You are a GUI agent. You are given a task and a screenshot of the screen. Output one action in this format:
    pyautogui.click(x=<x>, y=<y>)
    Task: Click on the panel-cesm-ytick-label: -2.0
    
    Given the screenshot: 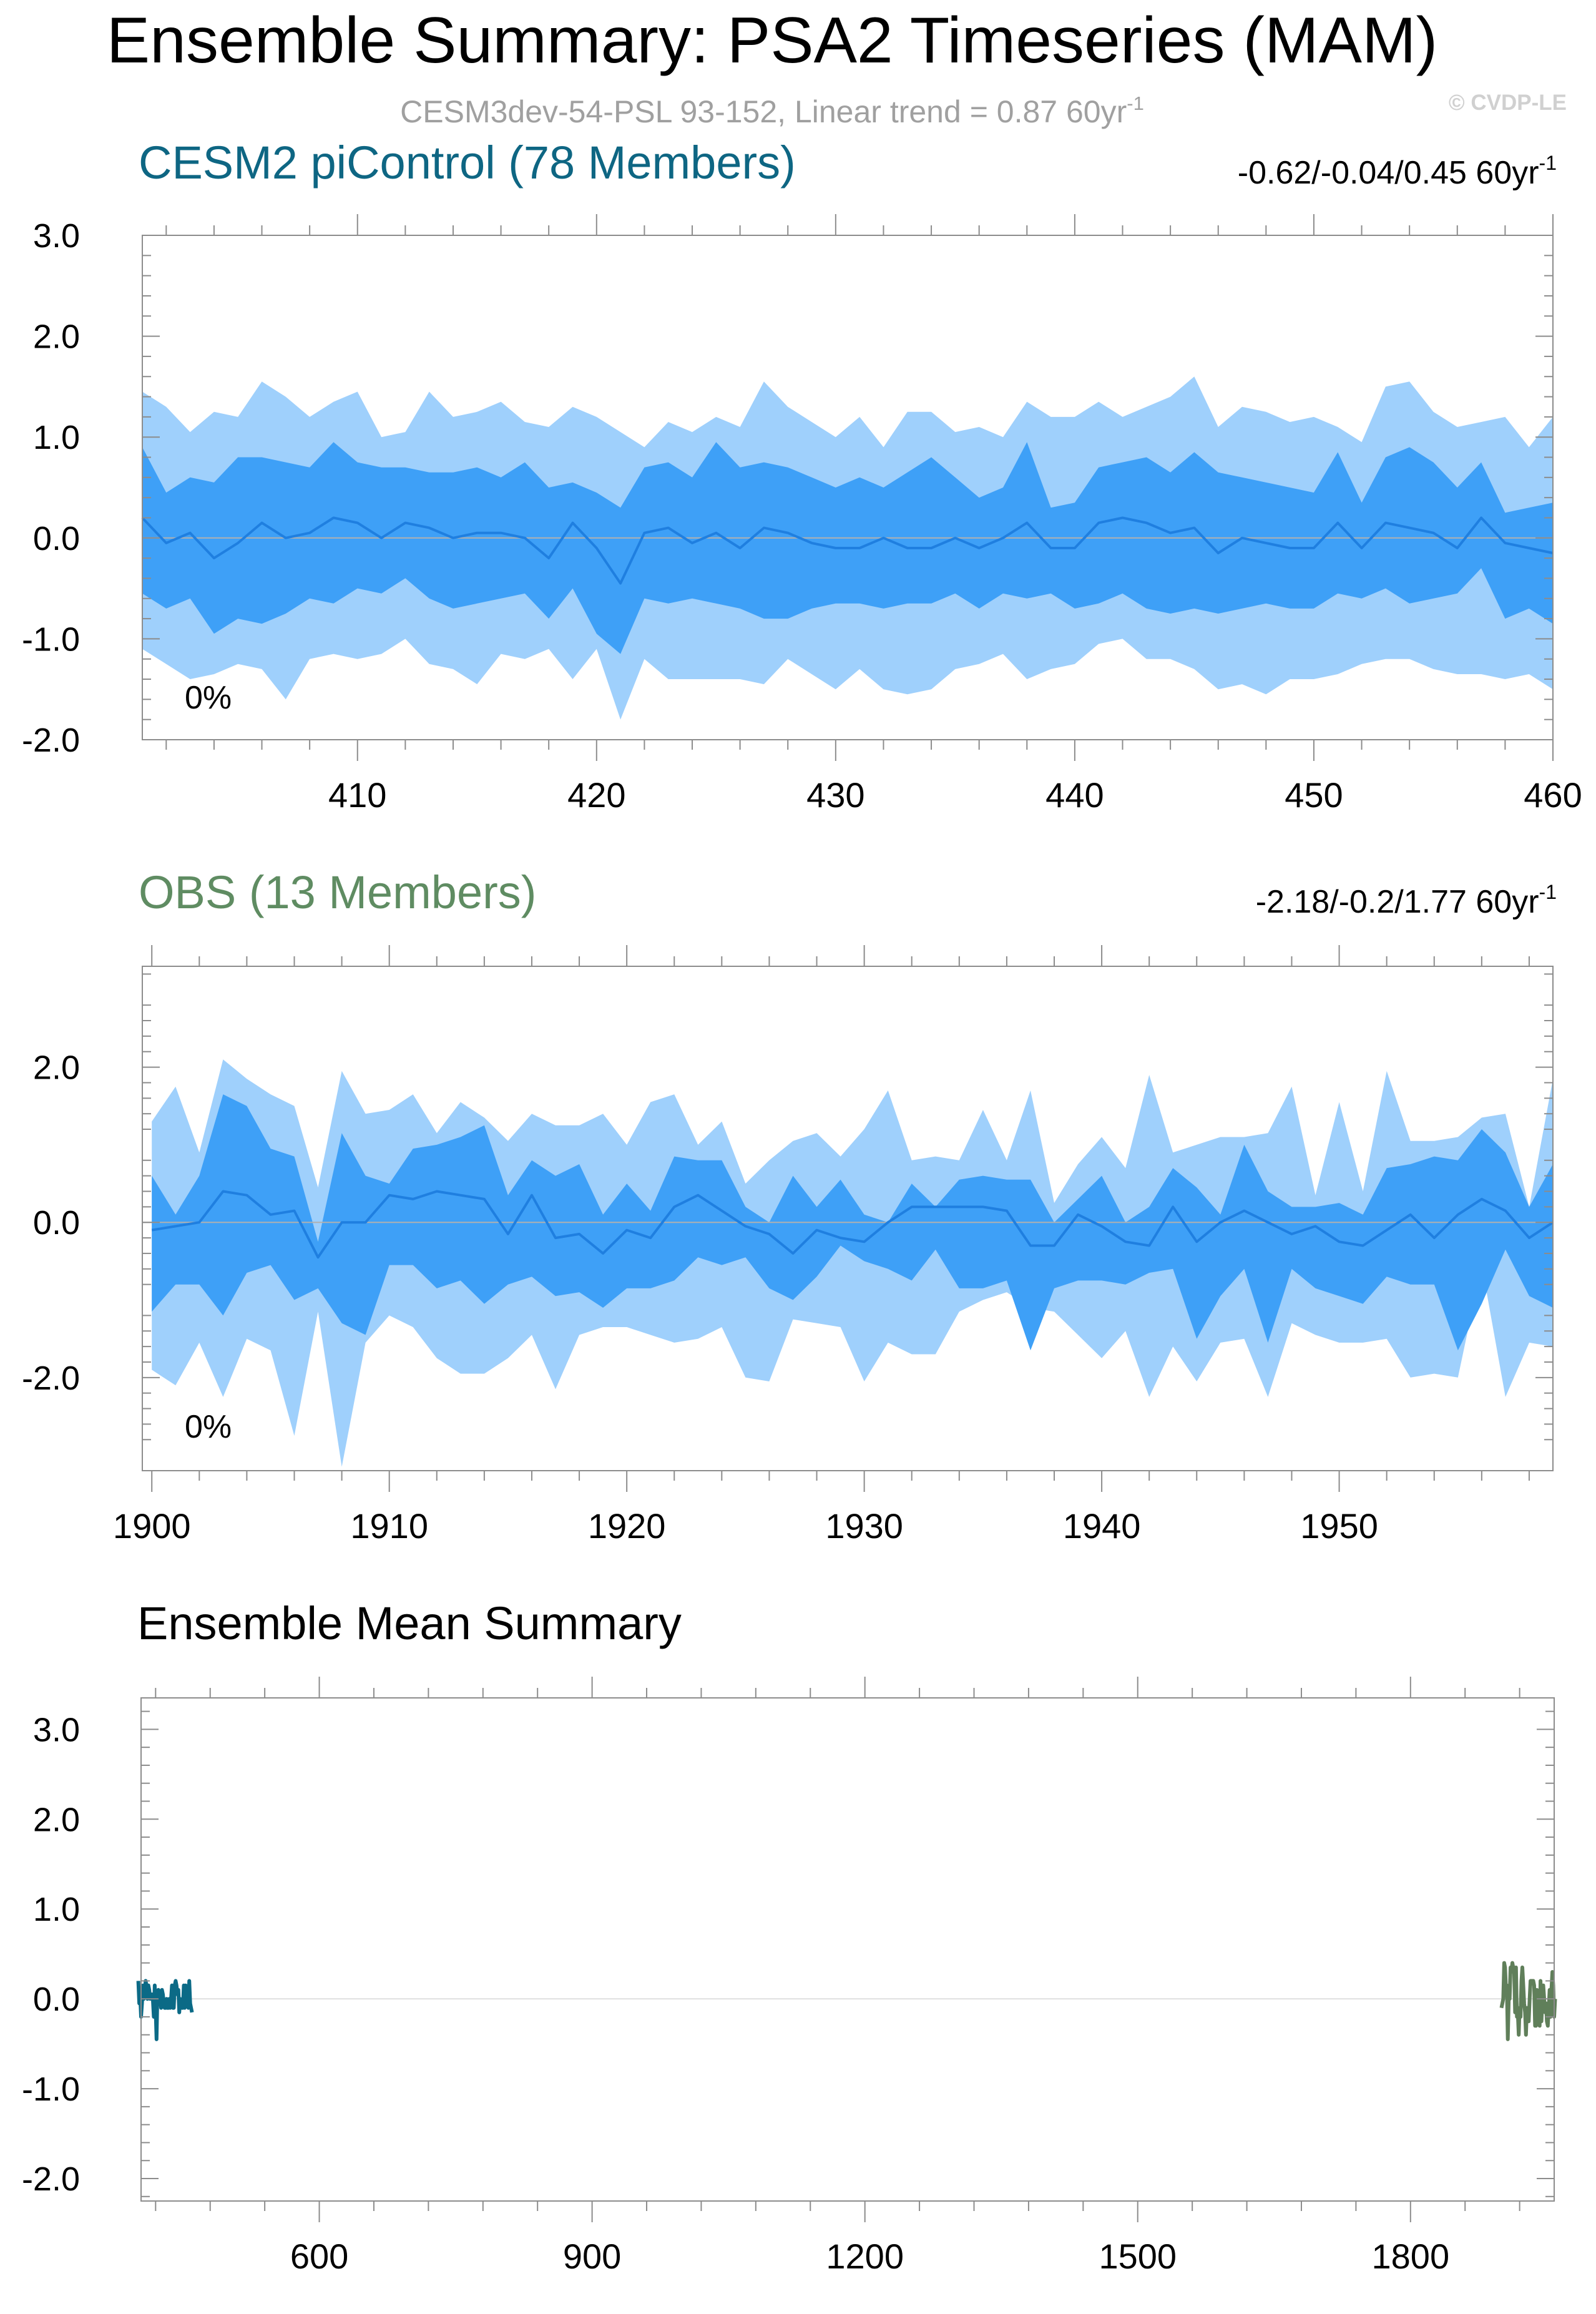 What is the action you would take?
    pyautogui.click(x=51, y=740)
    